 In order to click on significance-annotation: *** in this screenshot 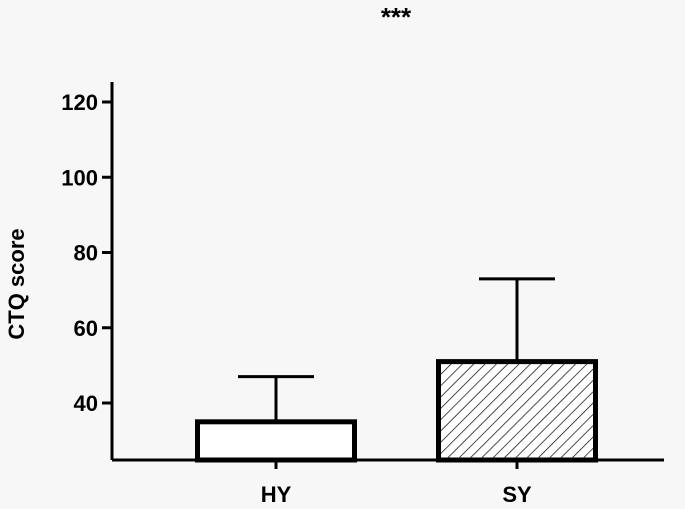, I will do `click(396, 17)`.